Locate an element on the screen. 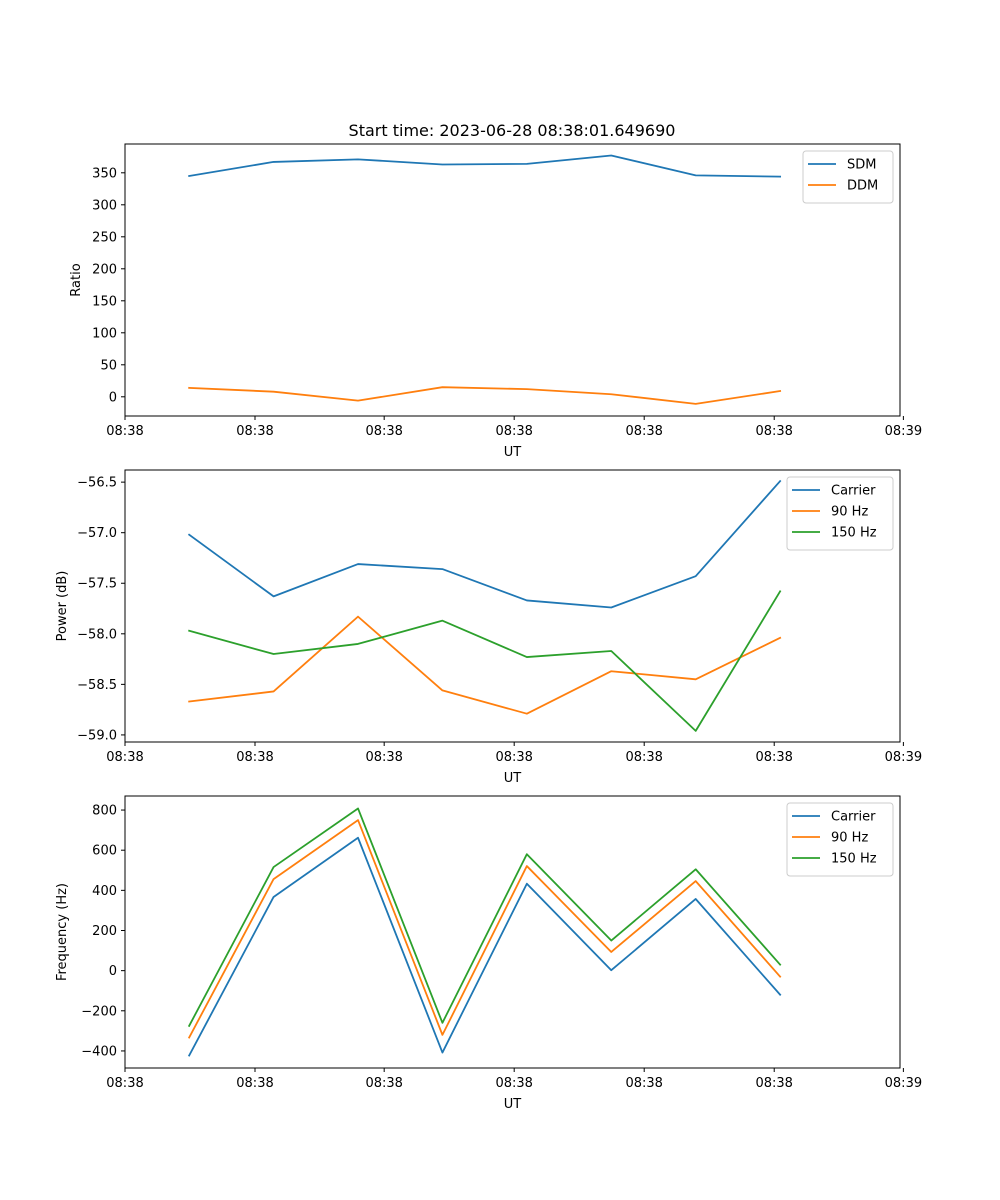 The height and width of the screenshot is (1200, 1000). power-y-tick-label: −57.5 is located at coordinates (97, 584).